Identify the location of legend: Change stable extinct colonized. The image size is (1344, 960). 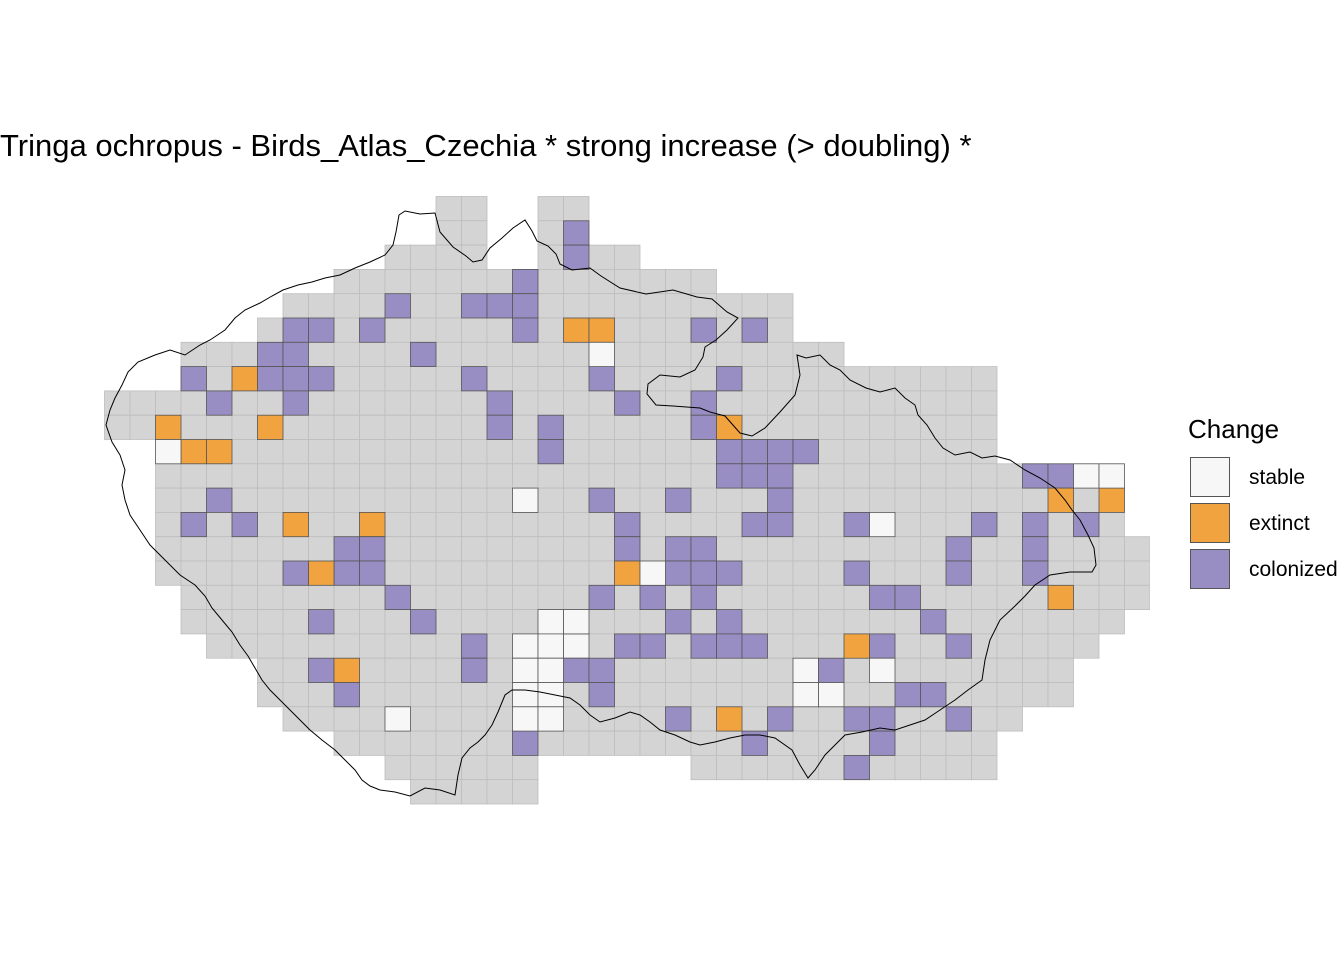
(1263, 504).